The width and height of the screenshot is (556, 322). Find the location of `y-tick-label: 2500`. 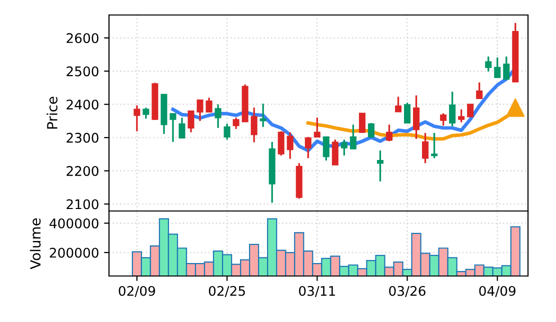

y-tick-label: 2500 is located at coordinates (82, 71).